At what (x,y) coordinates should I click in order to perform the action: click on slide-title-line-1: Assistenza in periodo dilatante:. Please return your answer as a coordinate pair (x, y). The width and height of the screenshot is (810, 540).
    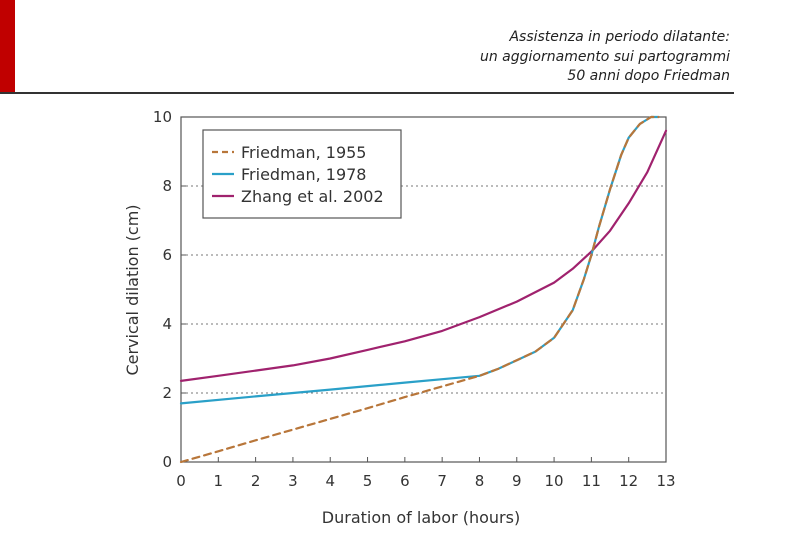
    Looking at the image, I should click on (619, 37).